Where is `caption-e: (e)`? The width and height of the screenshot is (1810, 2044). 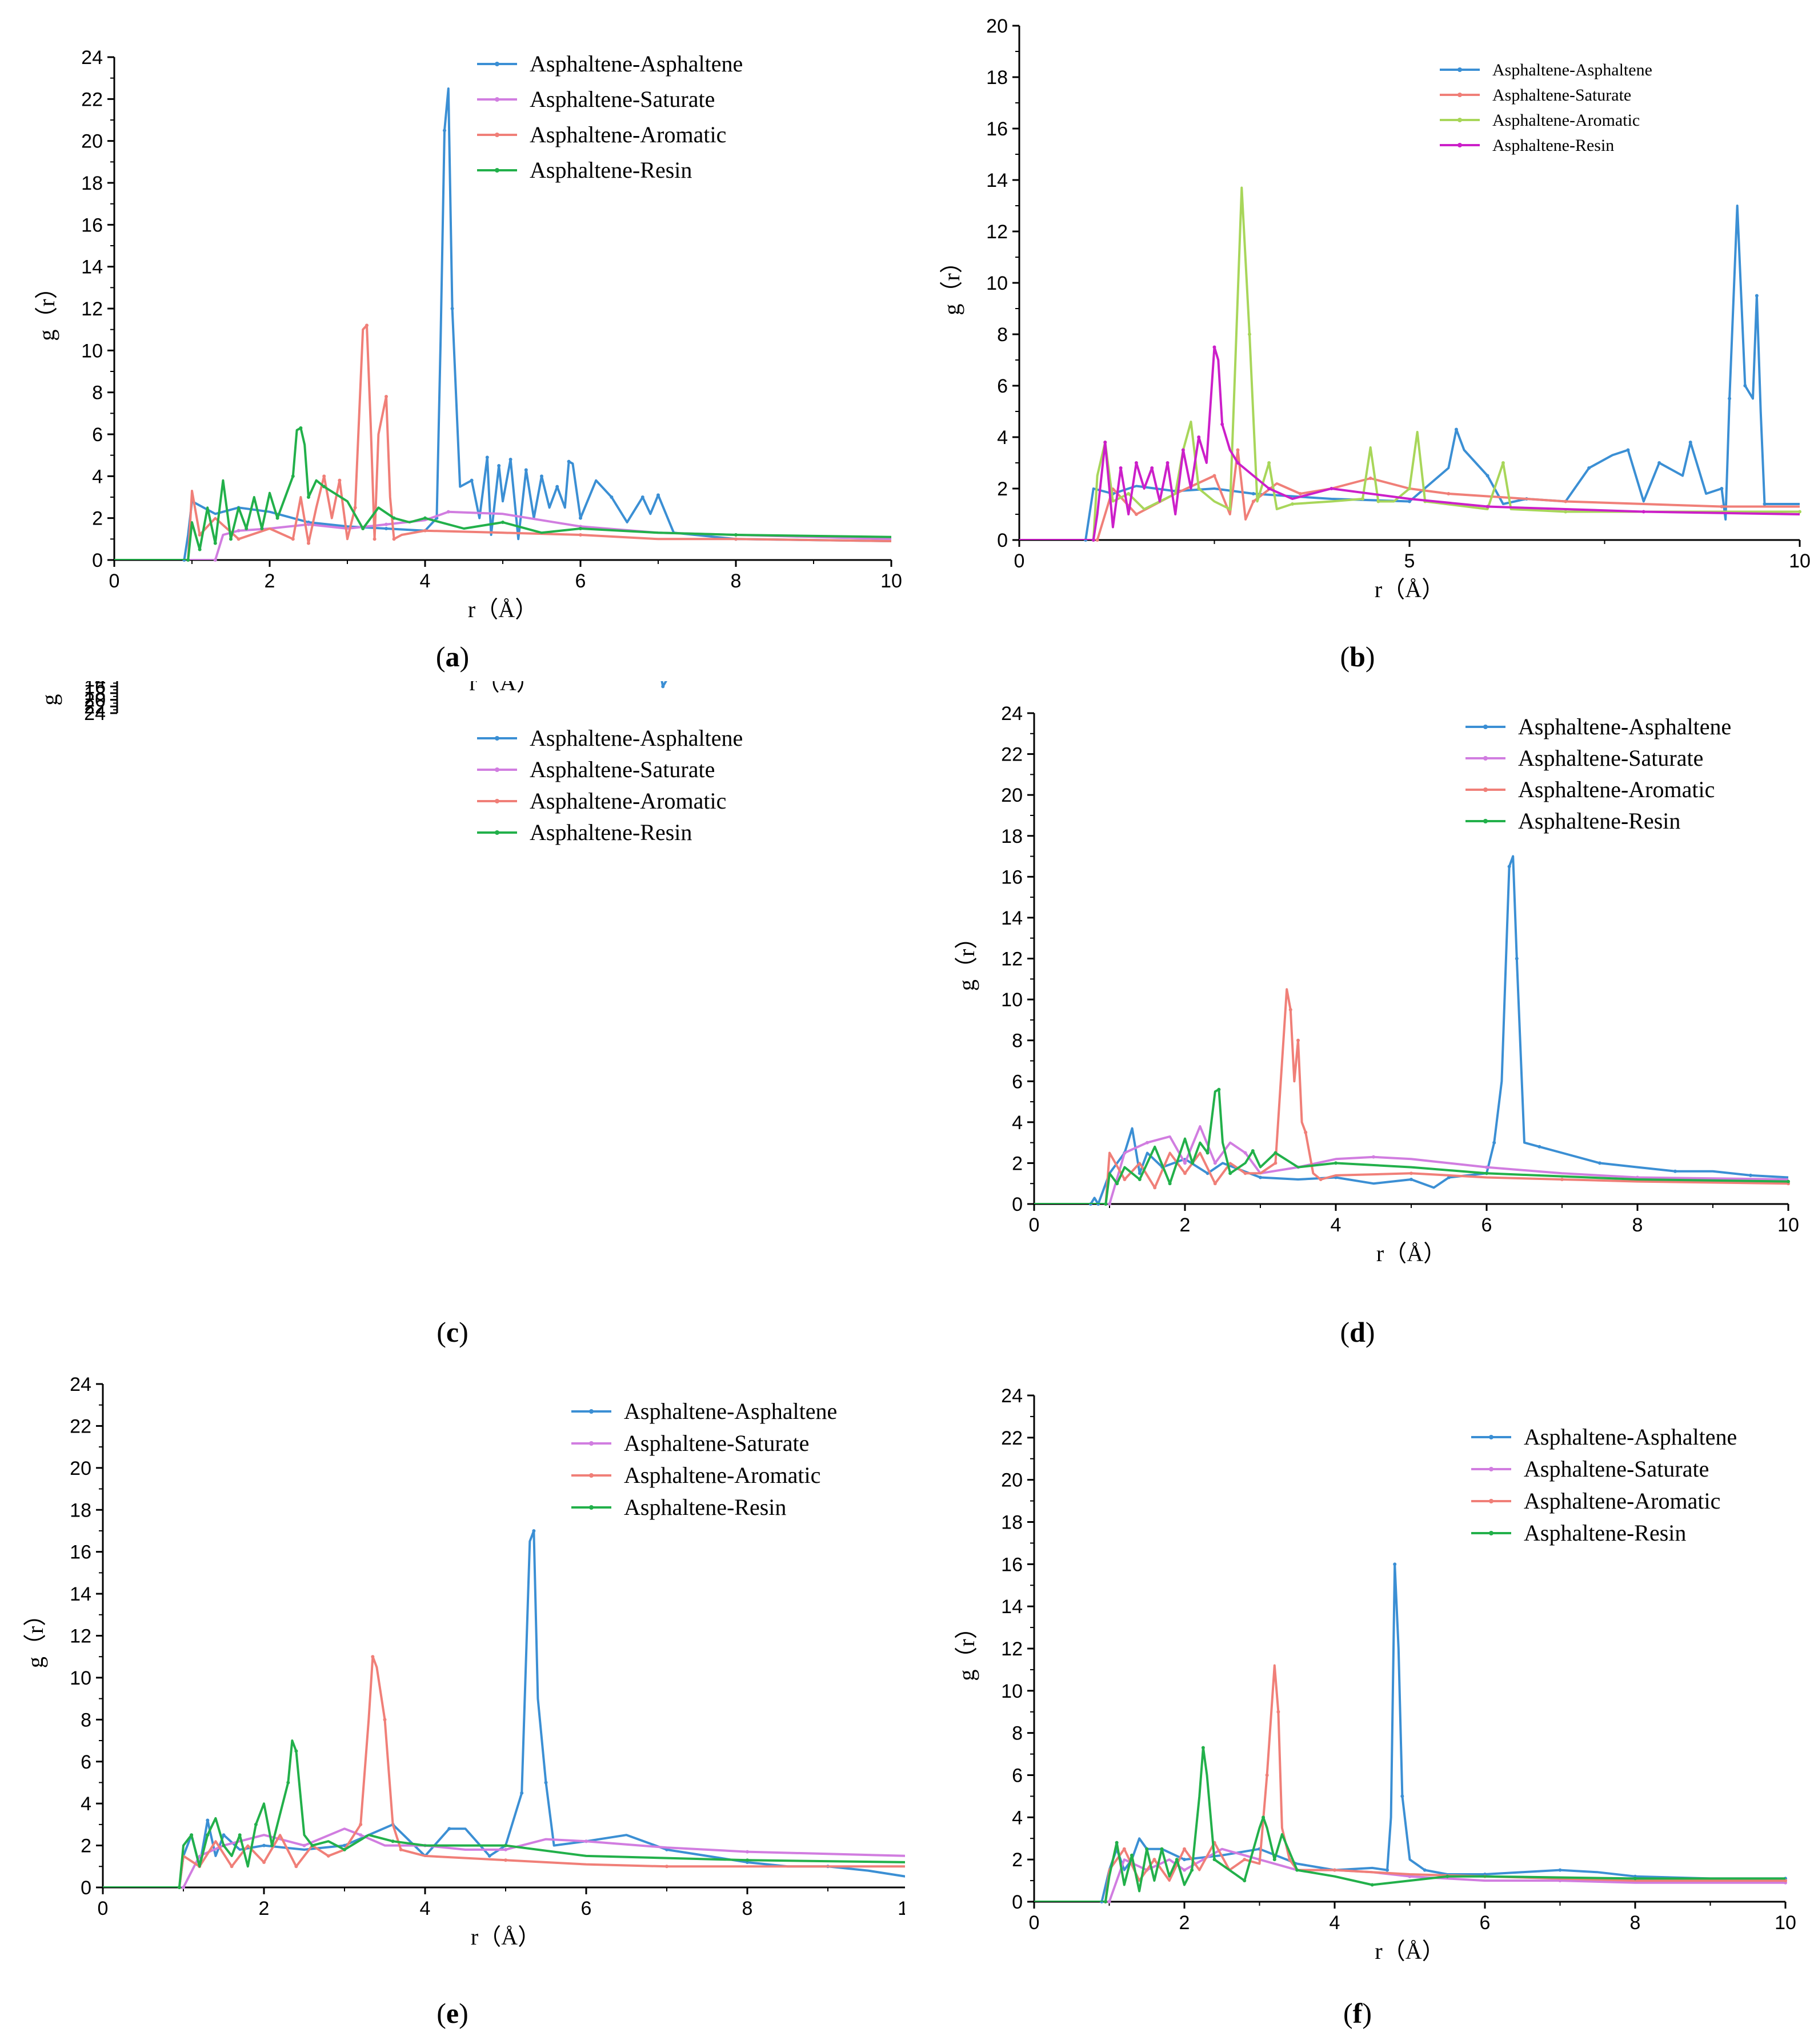
caption-e: (e) is located at coordinates (452, 2013).